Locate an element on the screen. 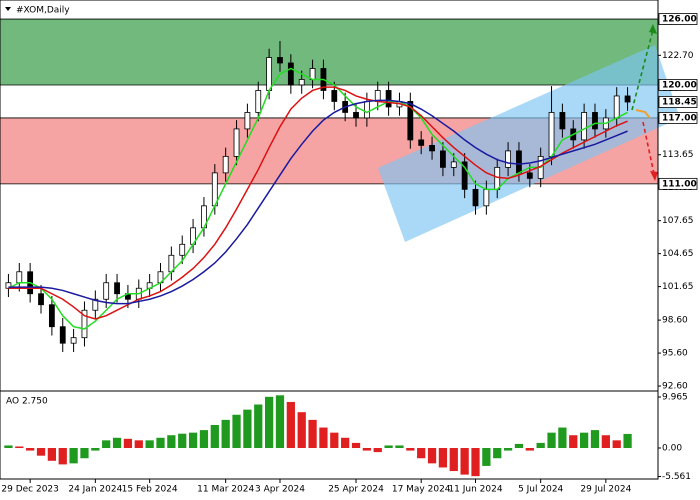  ao-title: AO 2.750 is located at coordinates (27, 402).